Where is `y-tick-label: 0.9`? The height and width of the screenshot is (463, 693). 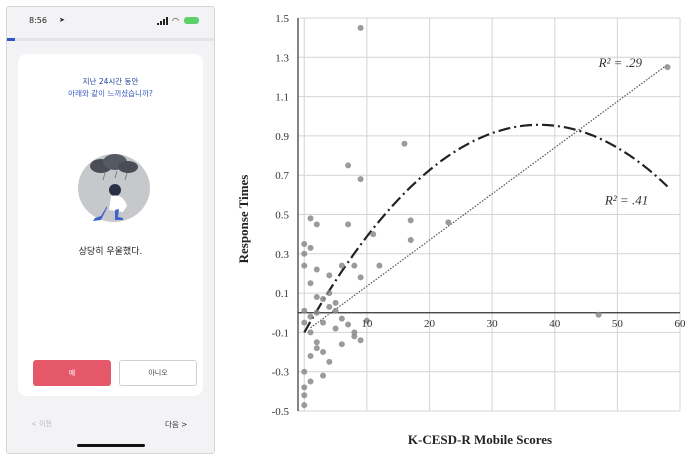
y-tick-label: 0.9 is located at coordinates (282, 137).